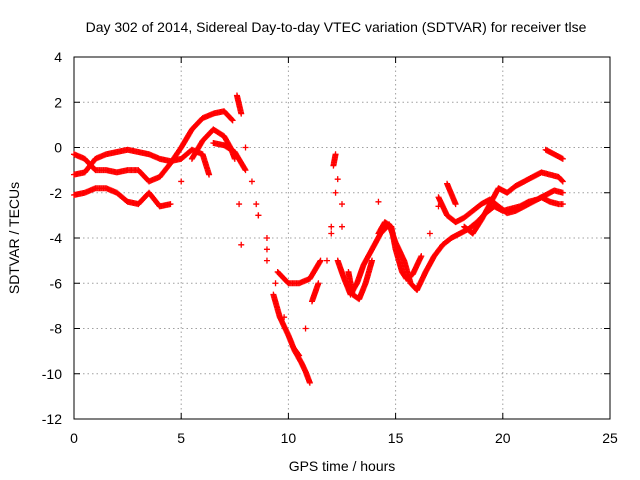 The width and height of the screenshot is (640, 480). Describe the element at coordinates (158, 187) in the screenshot. I see `series-track-b` at that location.